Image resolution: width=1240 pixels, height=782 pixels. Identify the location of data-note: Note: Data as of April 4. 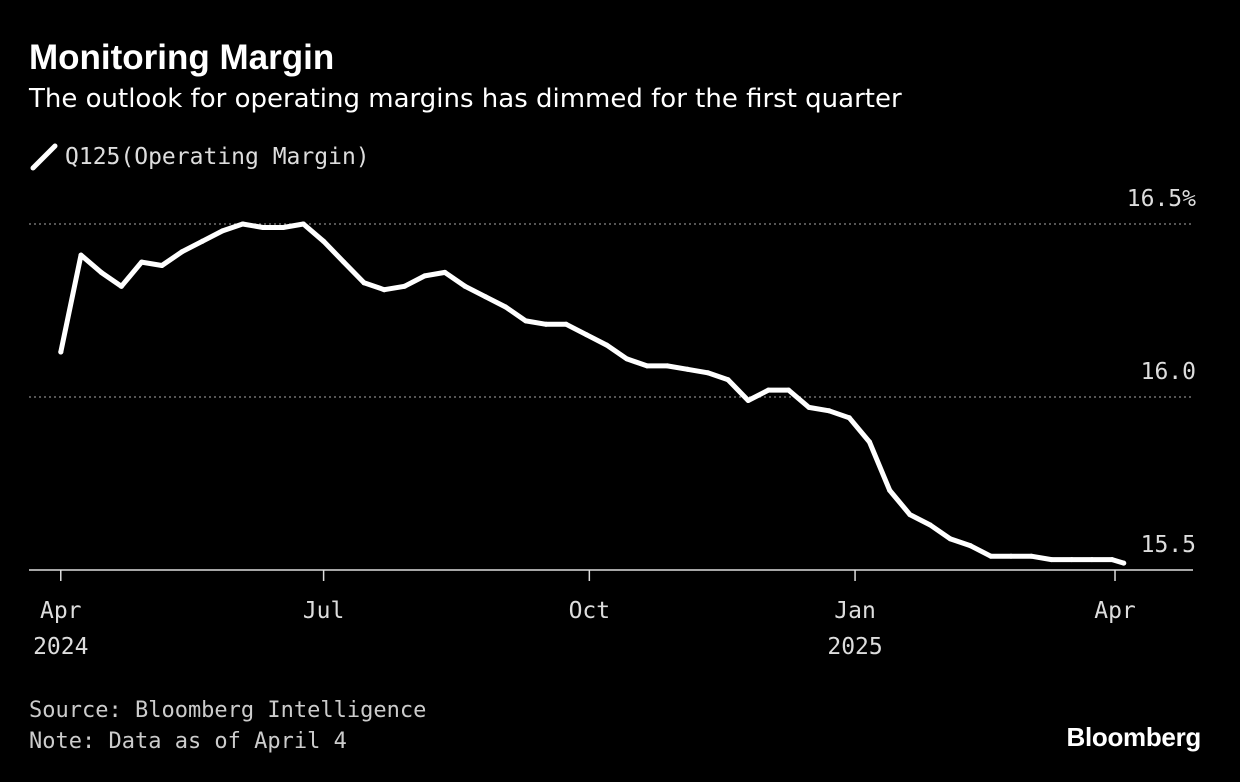
(188, 741).